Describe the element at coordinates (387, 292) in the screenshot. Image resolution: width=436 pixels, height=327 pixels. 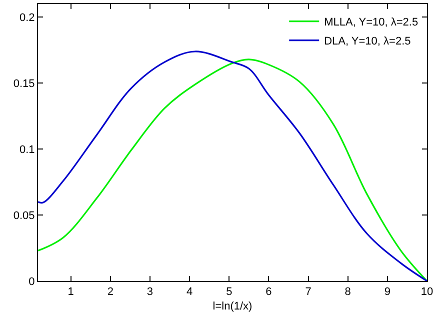
I see `x-tick-label: 9` at that location.